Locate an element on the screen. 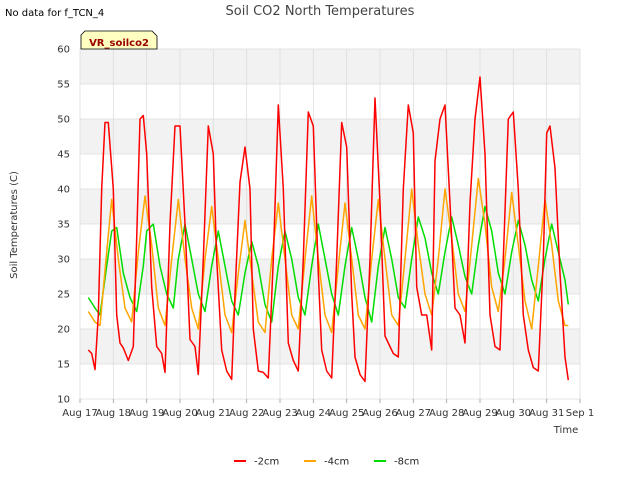 Image resolution: width=640 pixels, height=480 pixels. legend-item: -8cm is located at coordinates (396, 462).